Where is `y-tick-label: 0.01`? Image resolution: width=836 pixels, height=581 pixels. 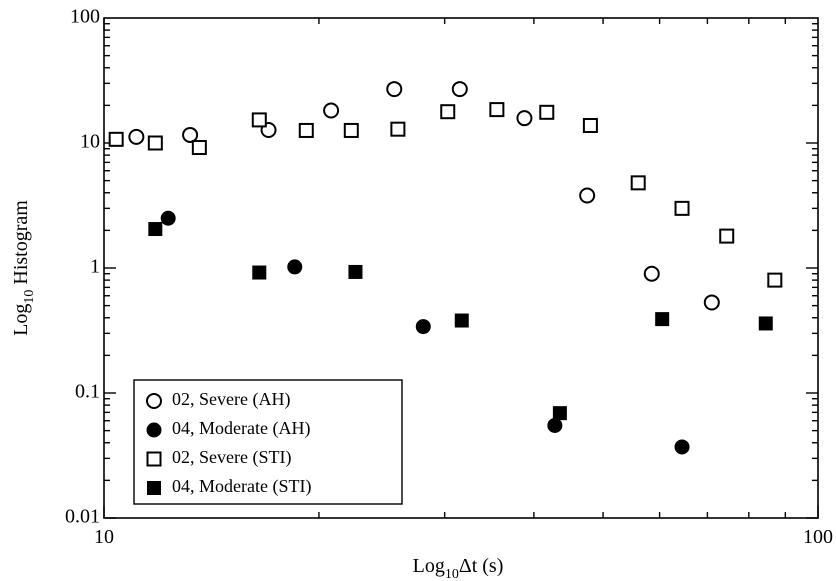 y-tick-label: 0.01 is located at coordinates (82, 517).